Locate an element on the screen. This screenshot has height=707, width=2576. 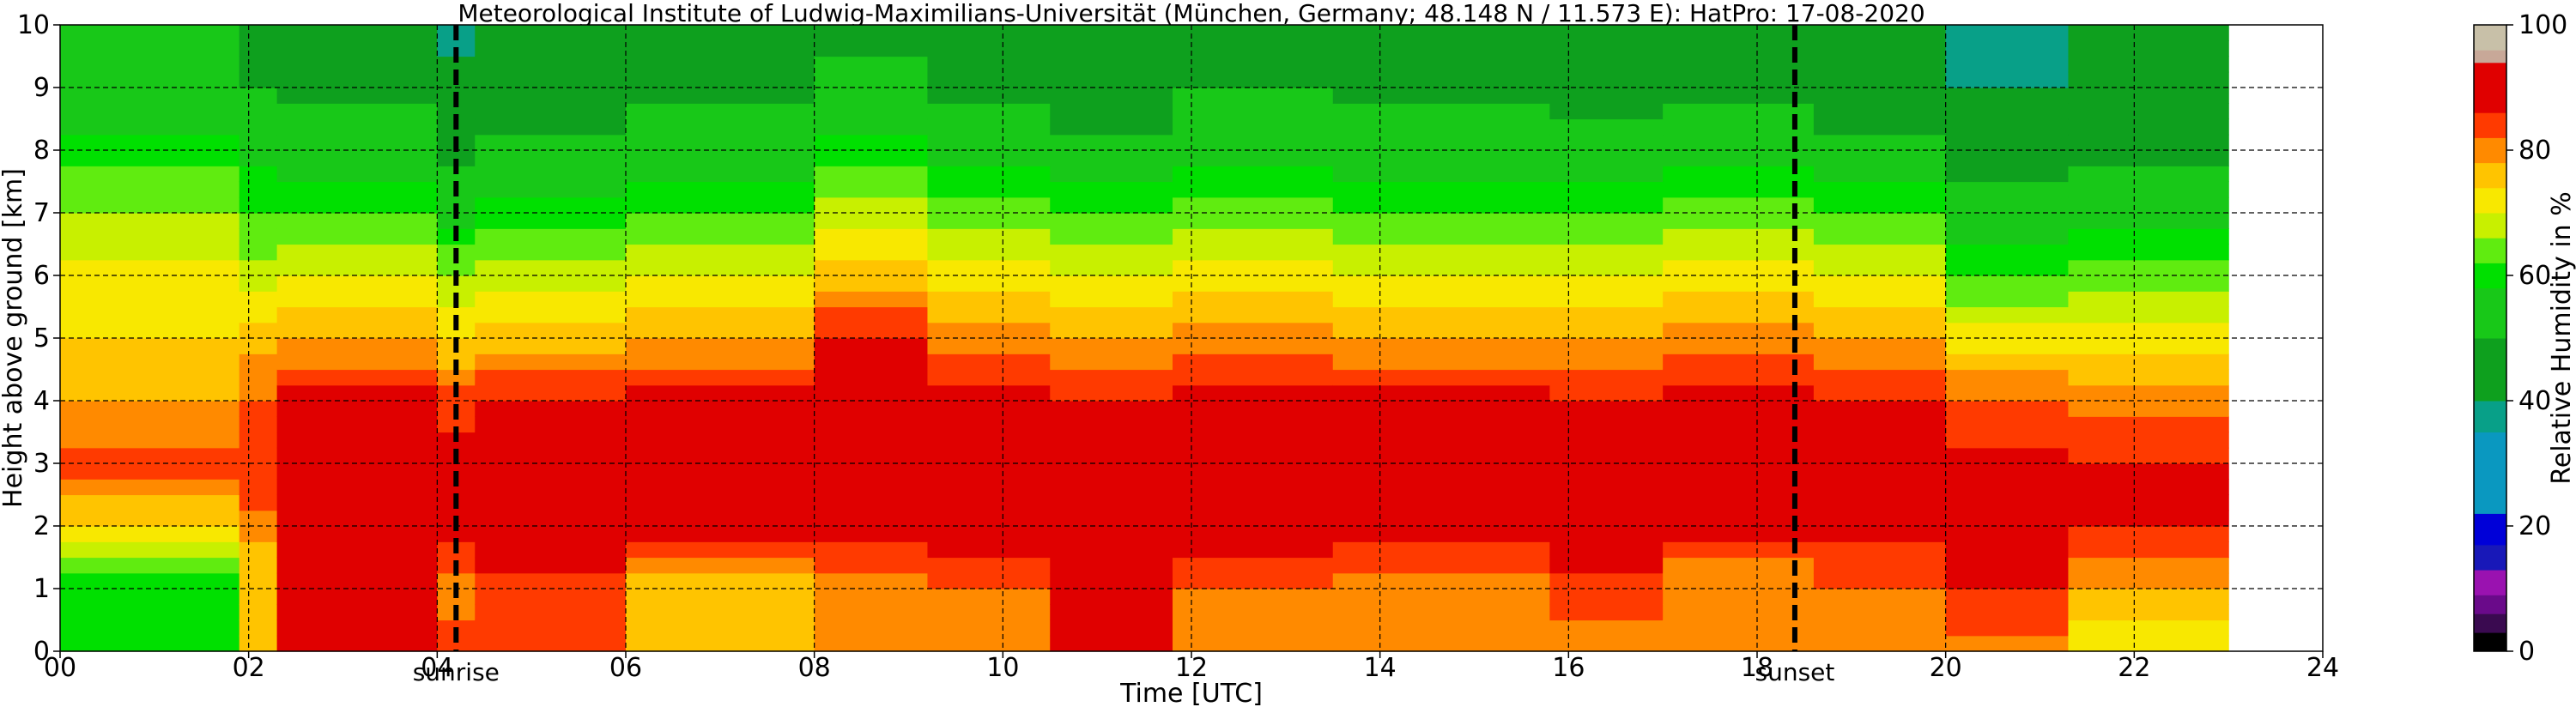
colorbar-label: Relative Humidity in % is located at coordinates (2561, 337).